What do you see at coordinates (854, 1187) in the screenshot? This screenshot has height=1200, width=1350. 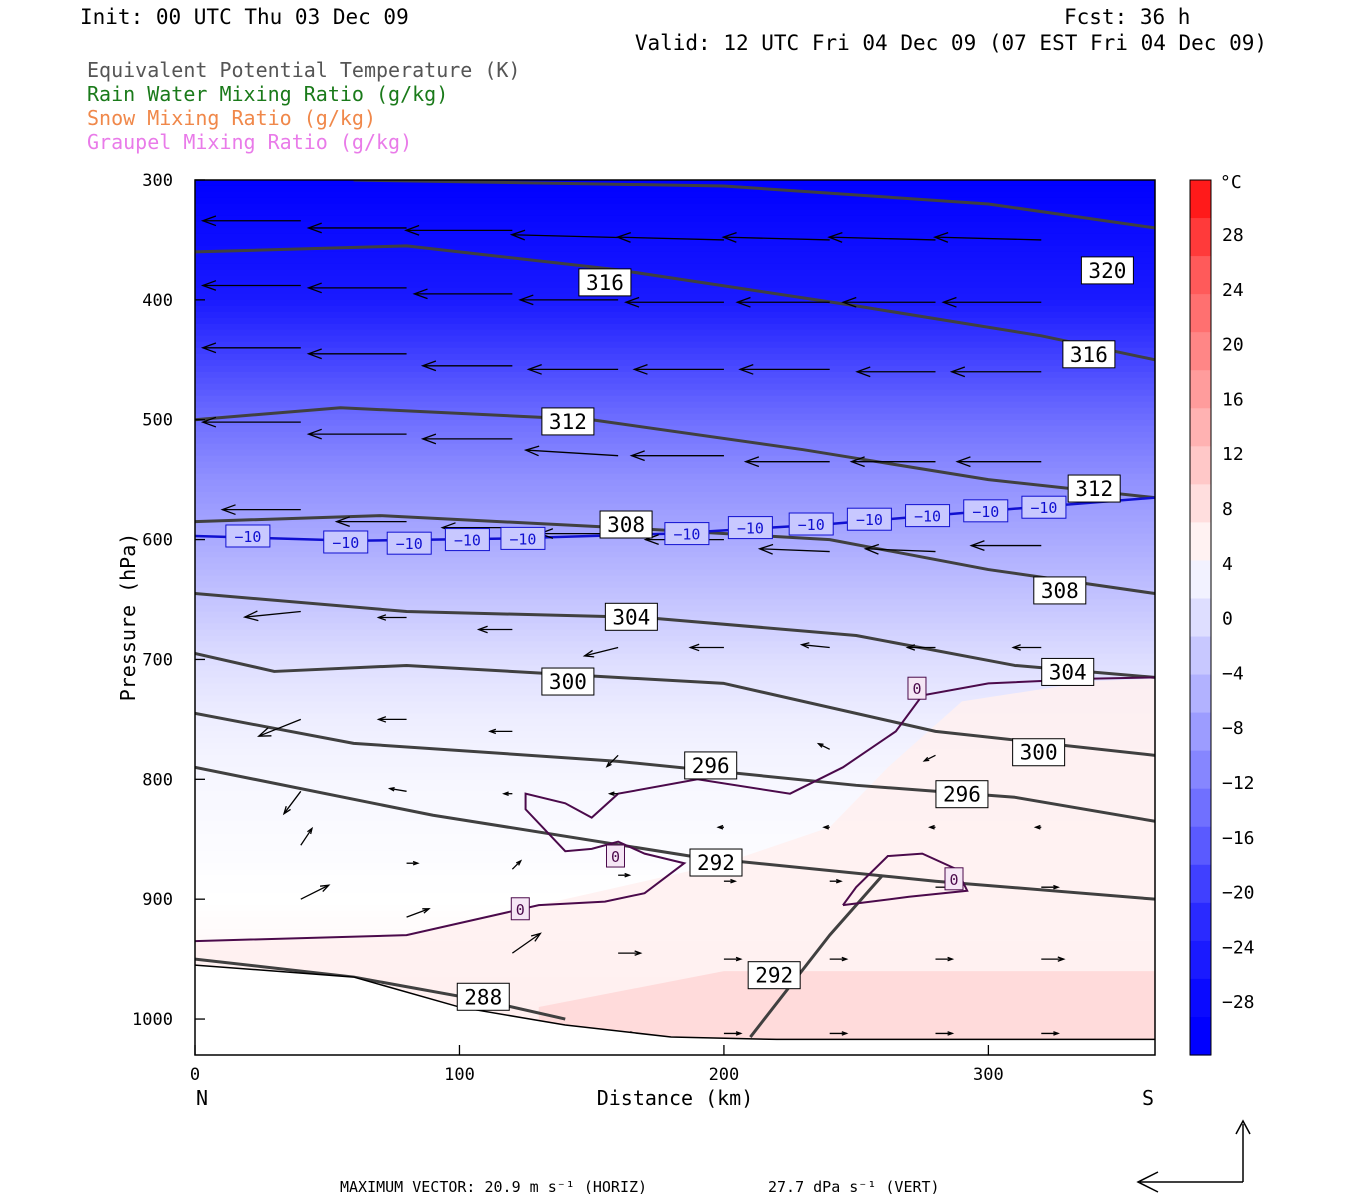 I see `max-vector-vert: 27.7 dPa s⁻¹ (VERT)` at bounding box center [854, 1187].